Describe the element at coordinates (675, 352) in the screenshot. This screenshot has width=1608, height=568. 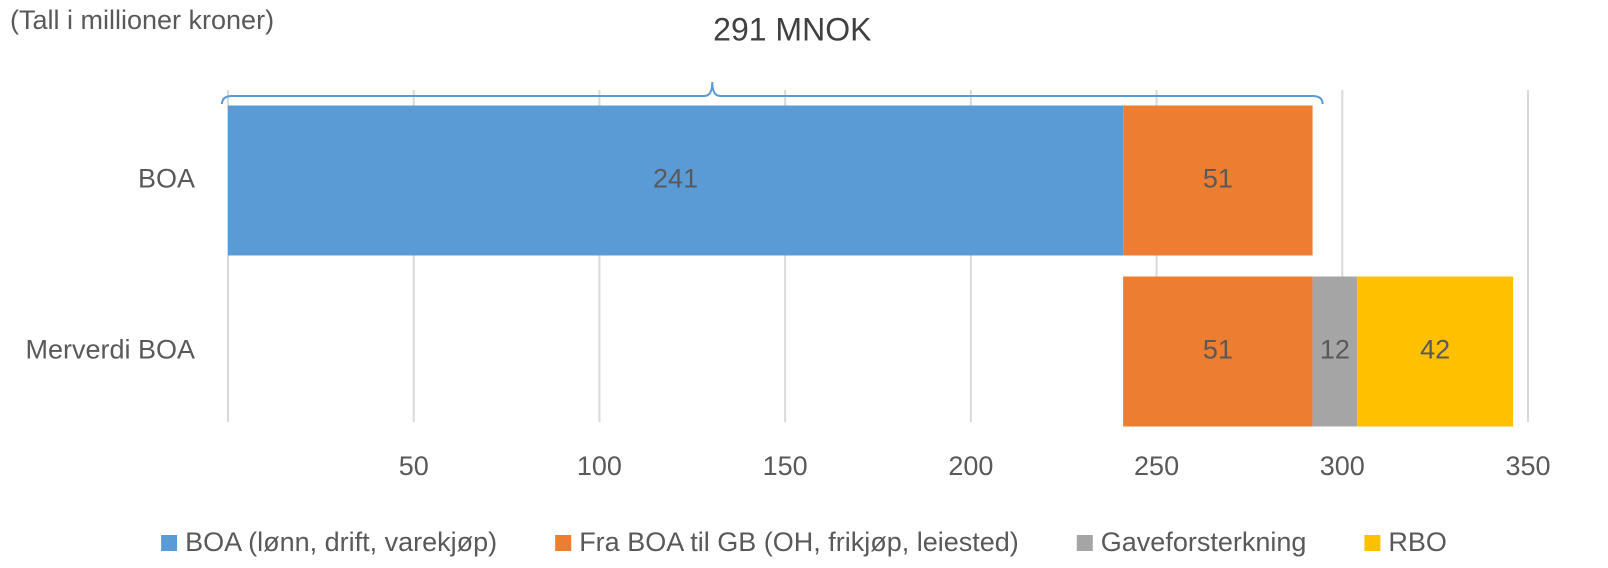
I see `bar-offset` at that location.